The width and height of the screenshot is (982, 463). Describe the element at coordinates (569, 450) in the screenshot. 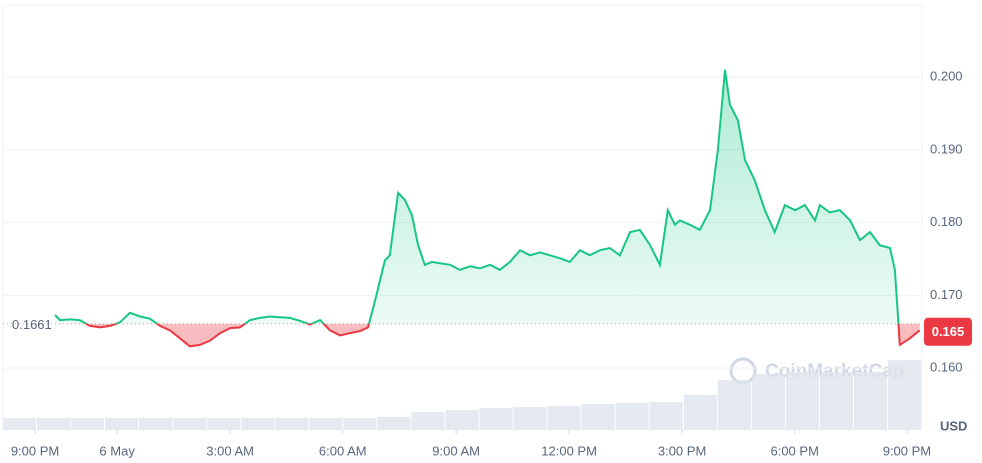

I see `x-tick-label: 12:00 PM` at that location.